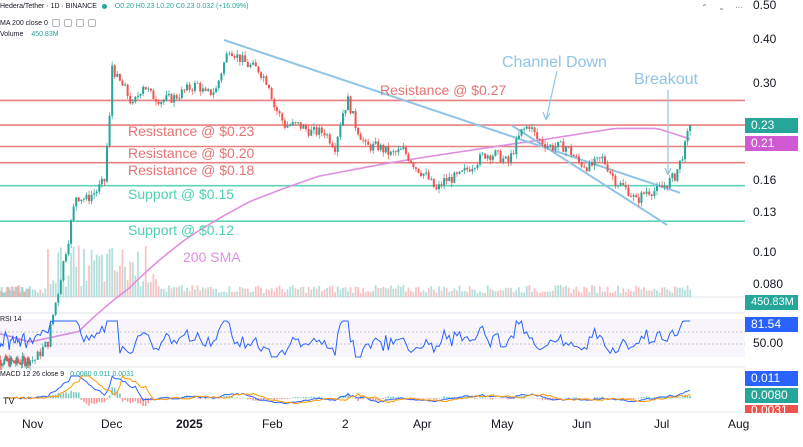  What do you see at coordinates (79, 23) in the screenshot?
I see `close-icon` at bounding box center [79, 23].